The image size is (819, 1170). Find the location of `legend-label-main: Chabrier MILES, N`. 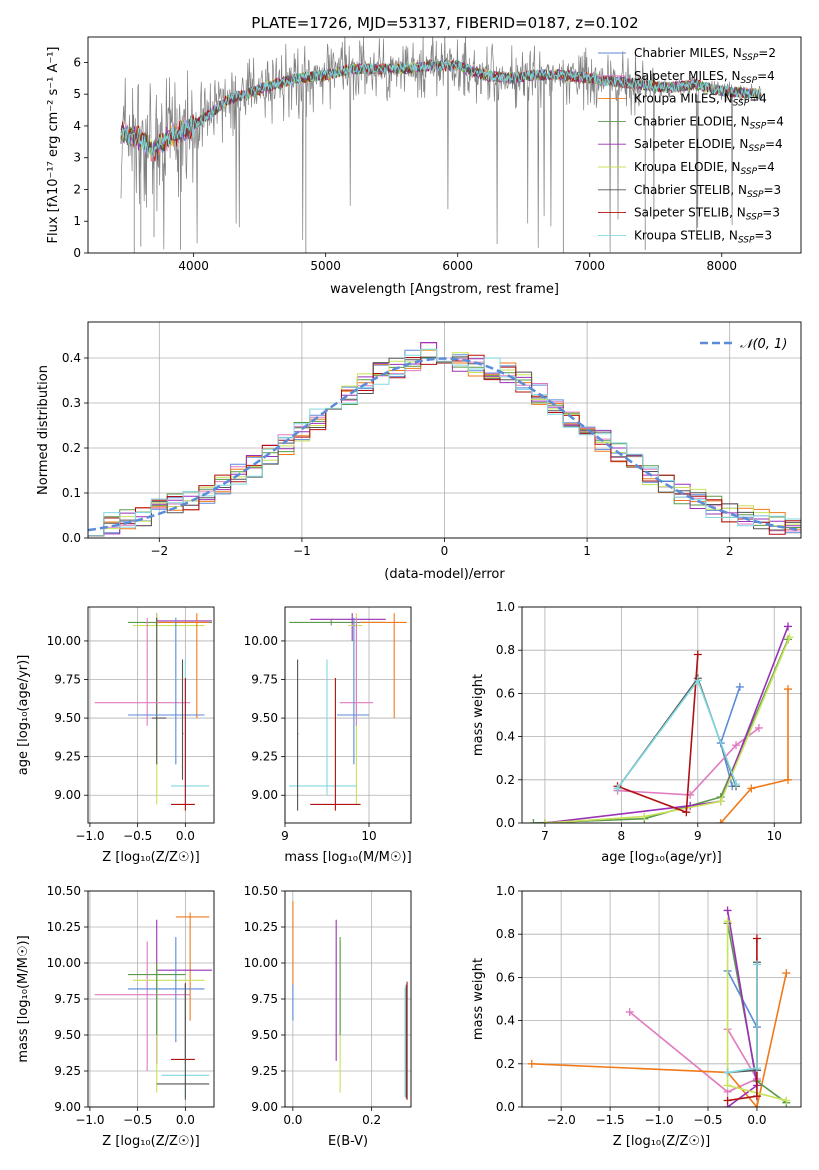

legend-label-main: Chabrier MILES, N is located at coordinates (688, 53).